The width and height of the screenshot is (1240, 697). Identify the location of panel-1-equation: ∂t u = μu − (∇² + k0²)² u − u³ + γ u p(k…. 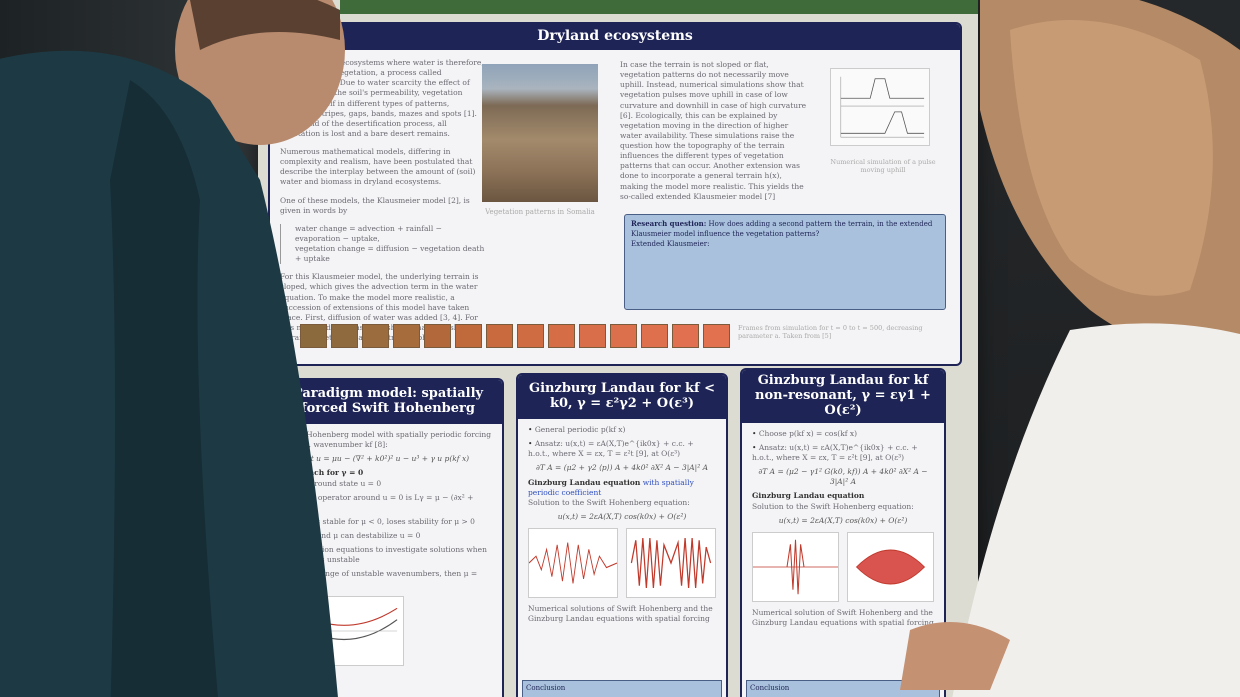
(388, 459).